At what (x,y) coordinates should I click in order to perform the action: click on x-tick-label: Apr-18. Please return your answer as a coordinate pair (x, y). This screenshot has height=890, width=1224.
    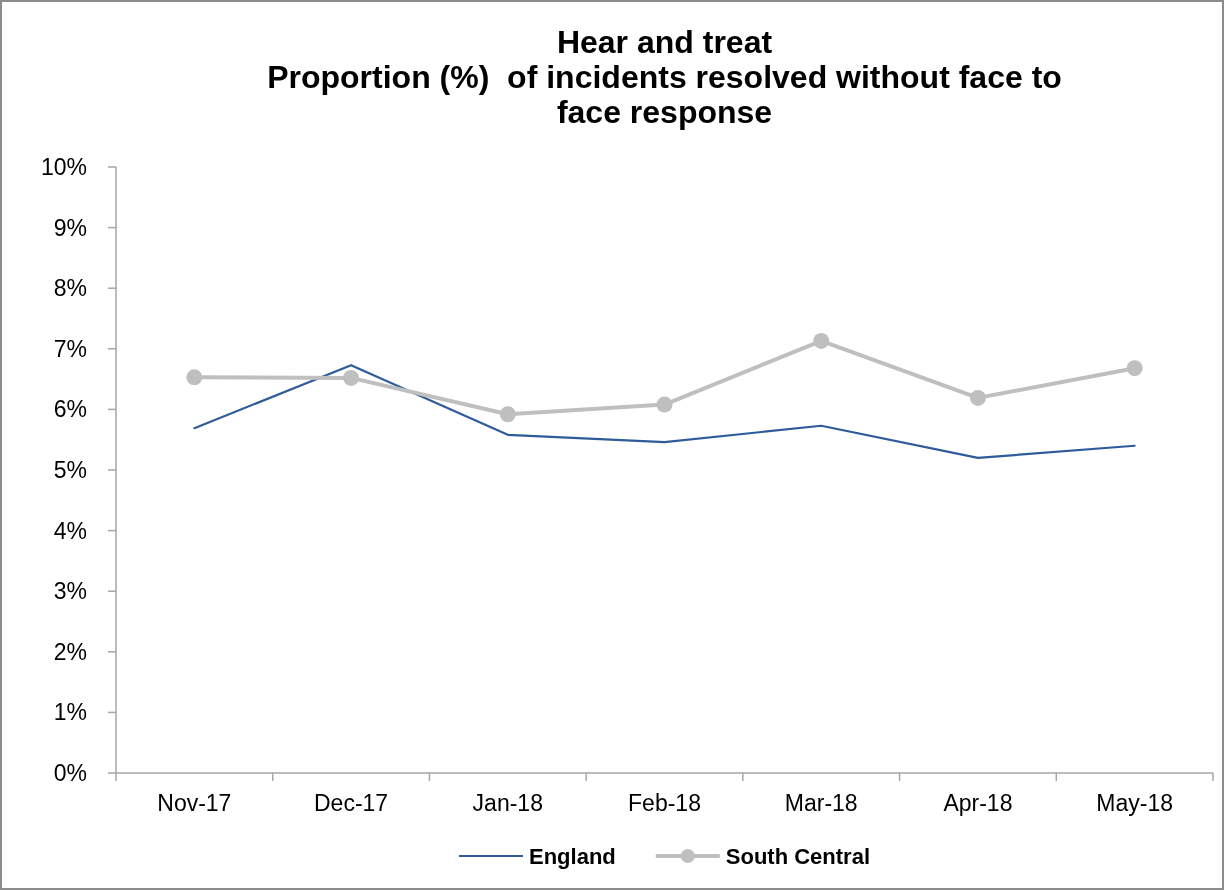
    Looking at the image, I should click on (978, 803).